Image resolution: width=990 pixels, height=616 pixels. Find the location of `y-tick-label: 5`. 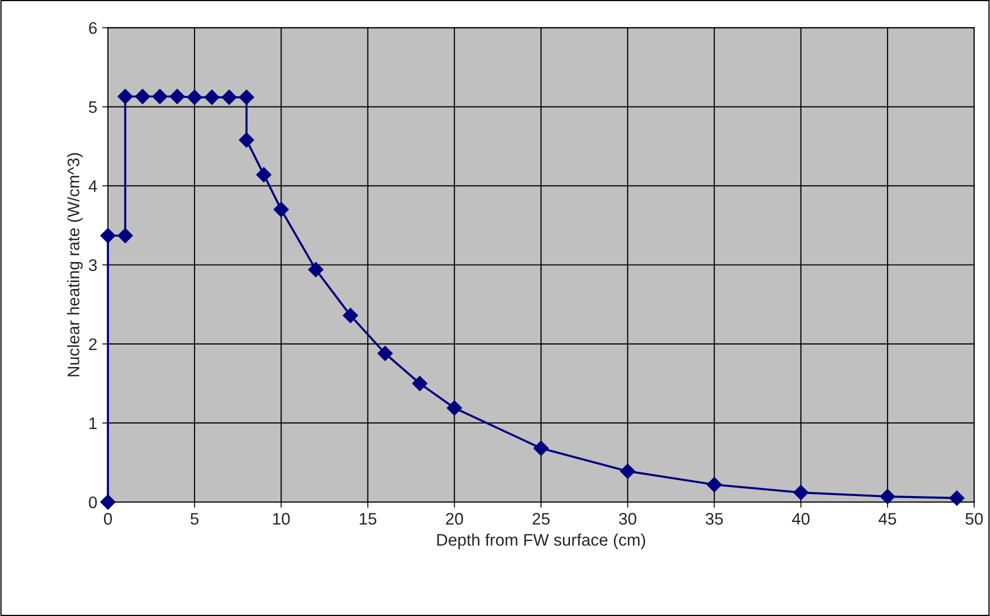

y-tick-label: 5 is located at coordinates (92, 107).